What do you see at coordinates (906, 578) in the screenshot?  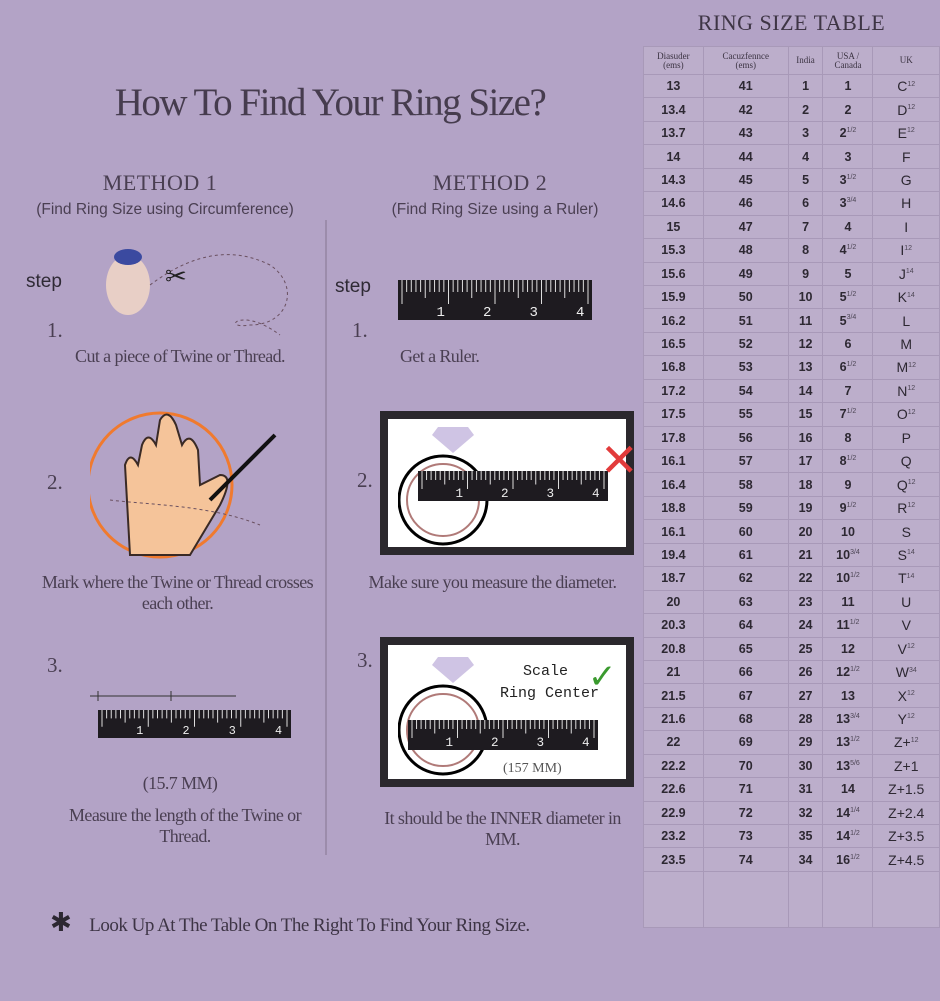 I see `uk-cell: T14` at bounding box center [906, 578].